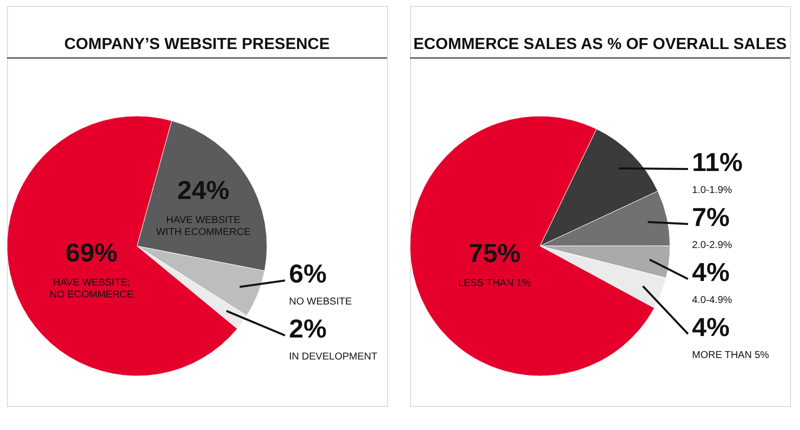 This screenshot has height=430, width=800. I want to click on slice-label: IN DEVELOPMENT, so click(333, 356).